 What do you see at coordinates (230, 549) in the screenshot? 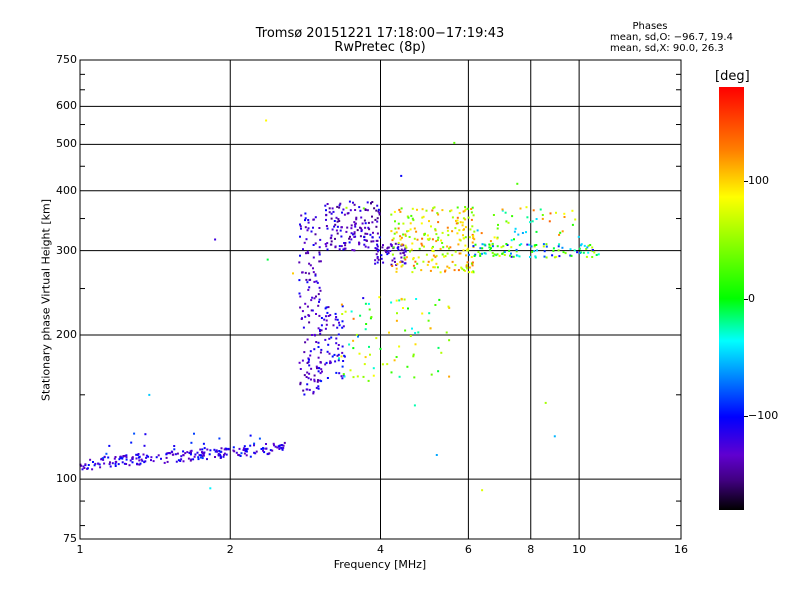
I see `x-tick-label: 2` at bounding box center [230, 549].